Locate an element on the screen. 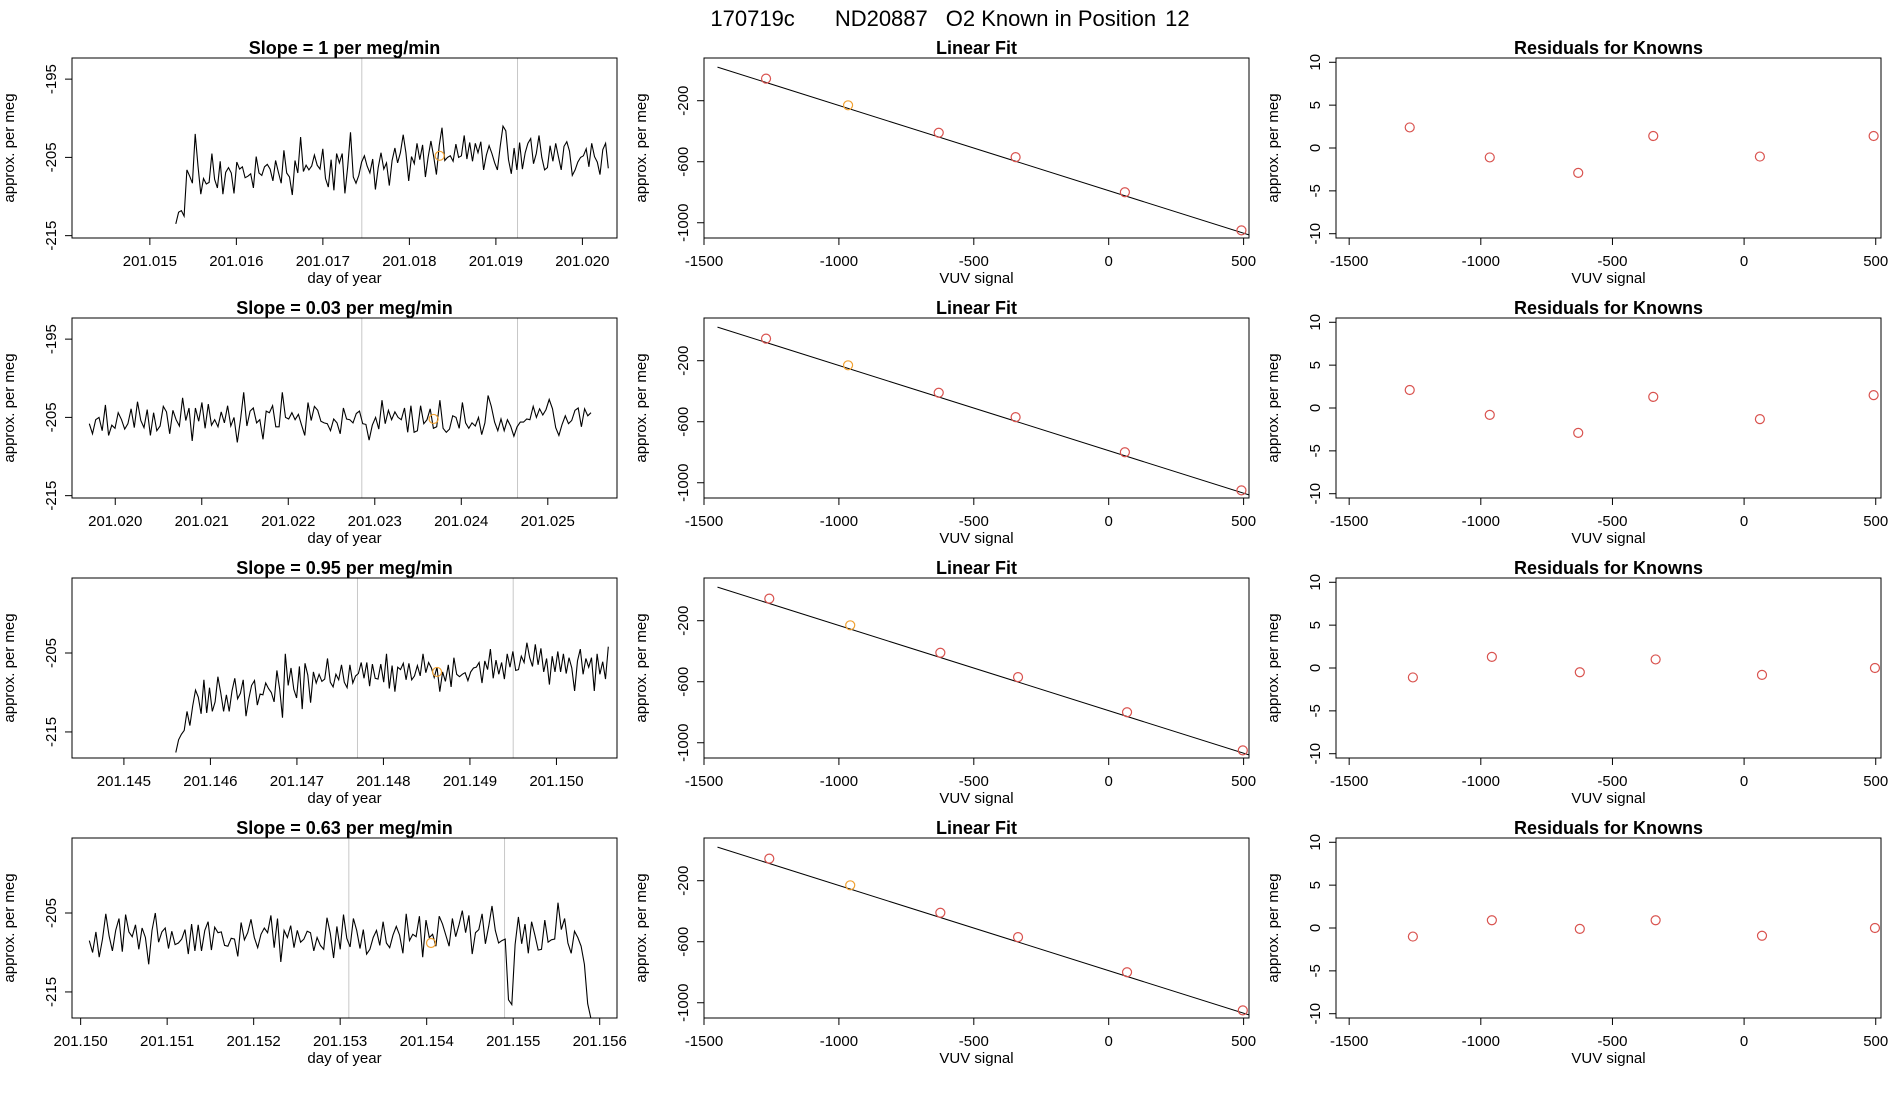 The height and width of the screenshot is (1100, 1900). x-tick-label: 201.017 is located at coordinates (323, 261).